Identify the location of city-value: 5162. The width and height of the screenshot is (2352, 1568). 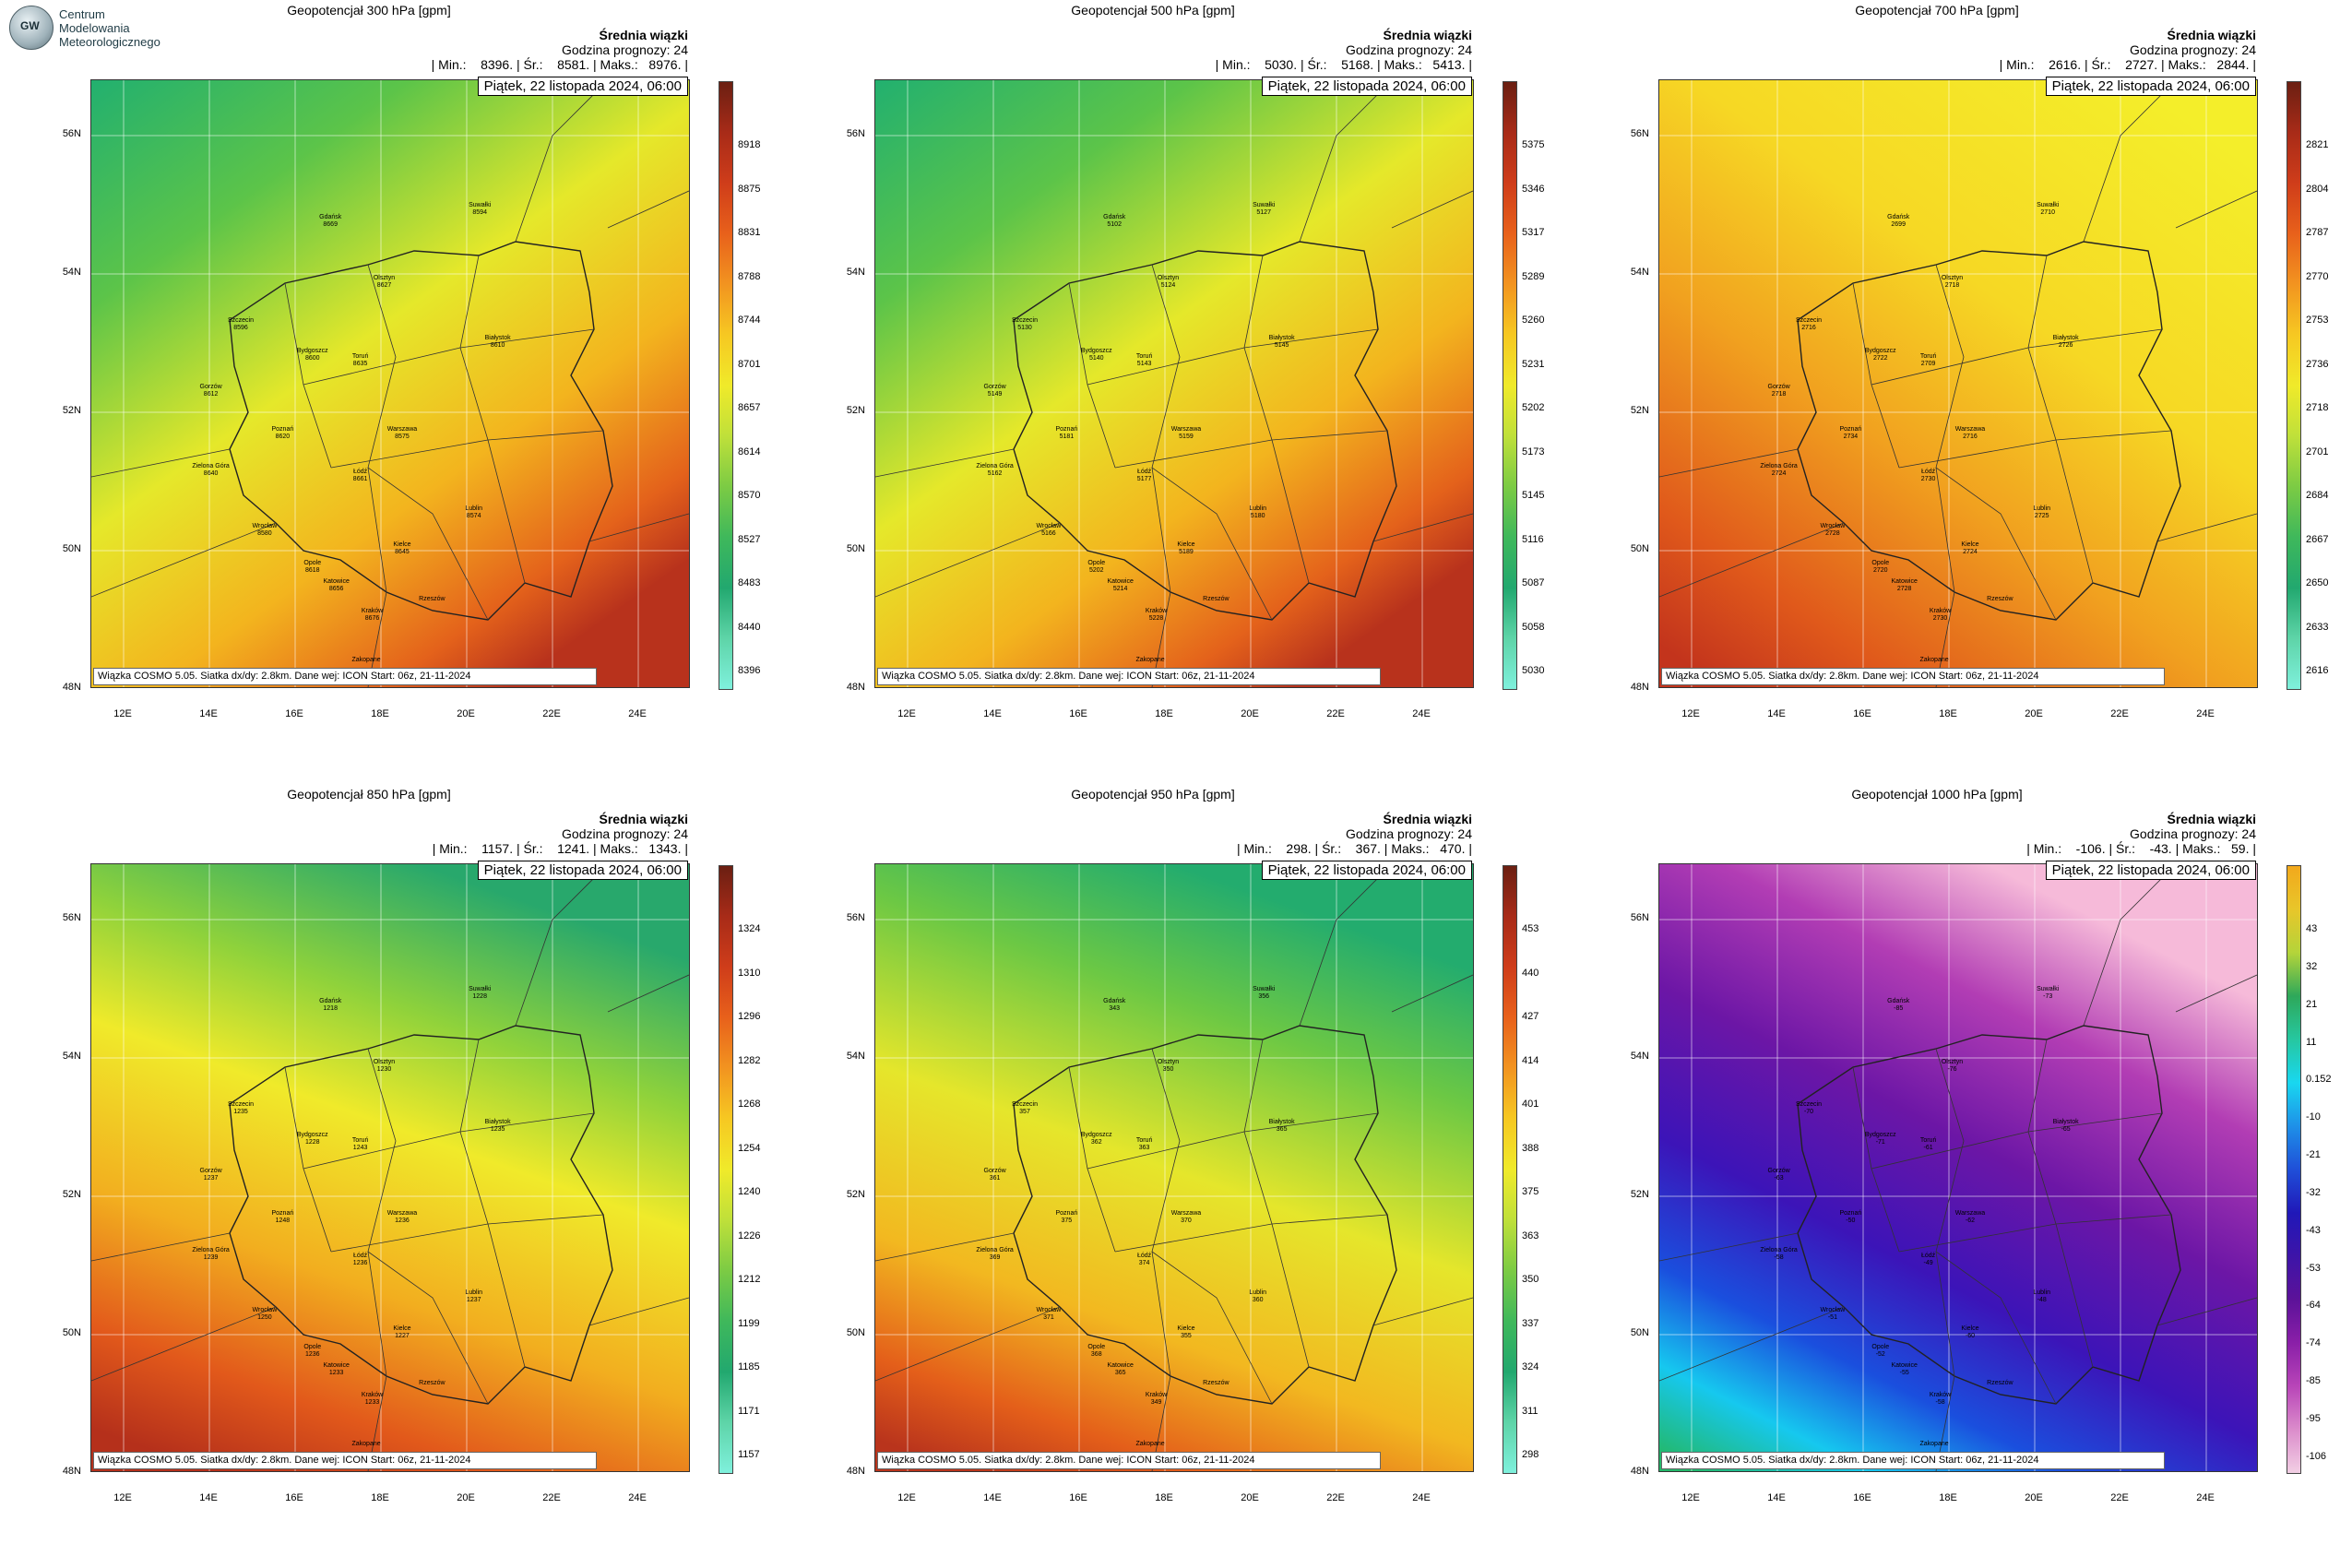
(995, 473).